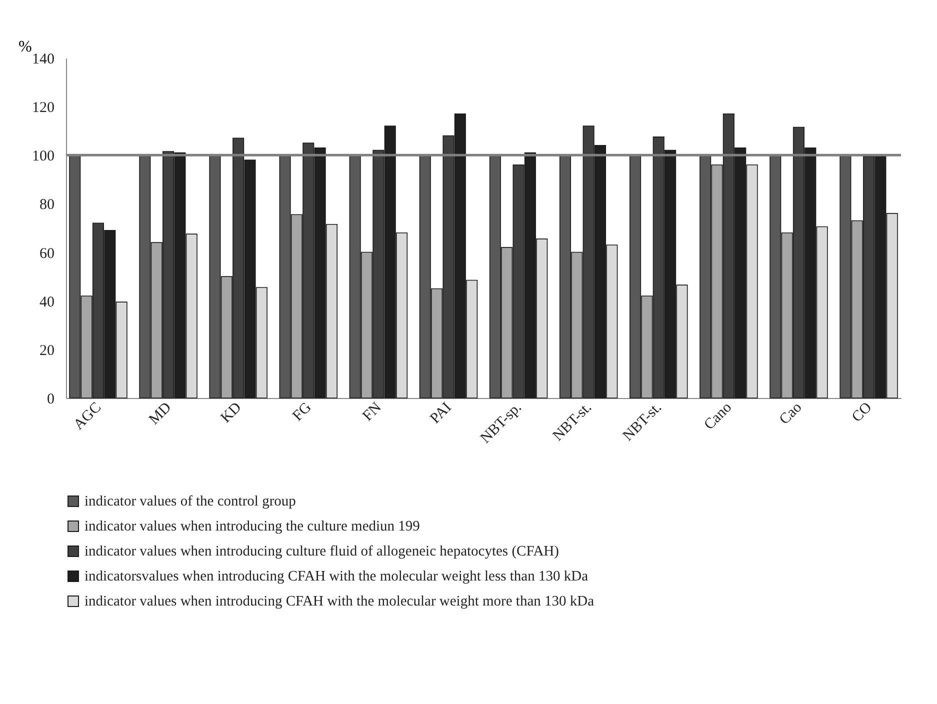 Image resolution: width=937 pixels, height=704 pixels. Describe the element at coordinates (50, 400) in the screenshot. I see `y-tick-label: 0` at that location.